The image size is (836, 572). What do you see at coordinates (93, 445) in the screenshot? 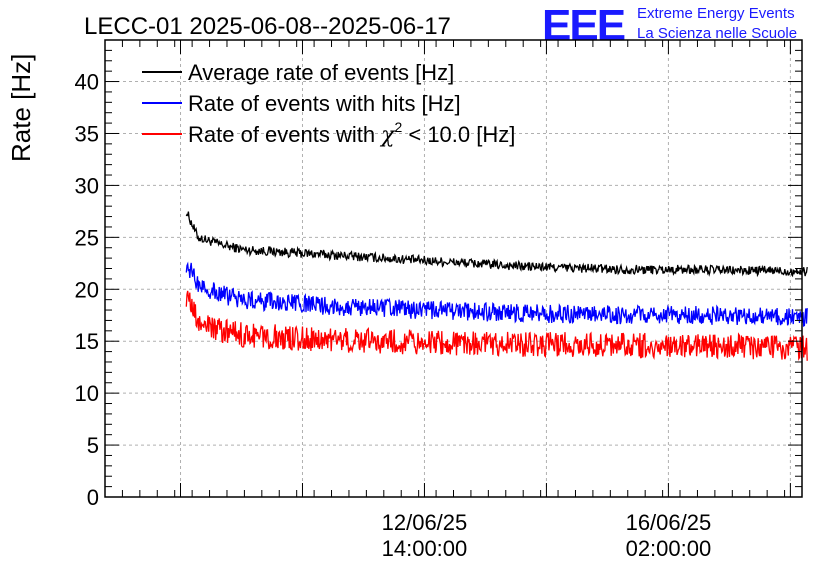
I see `y-tick-label: 5` at bounding box center [93, 445].